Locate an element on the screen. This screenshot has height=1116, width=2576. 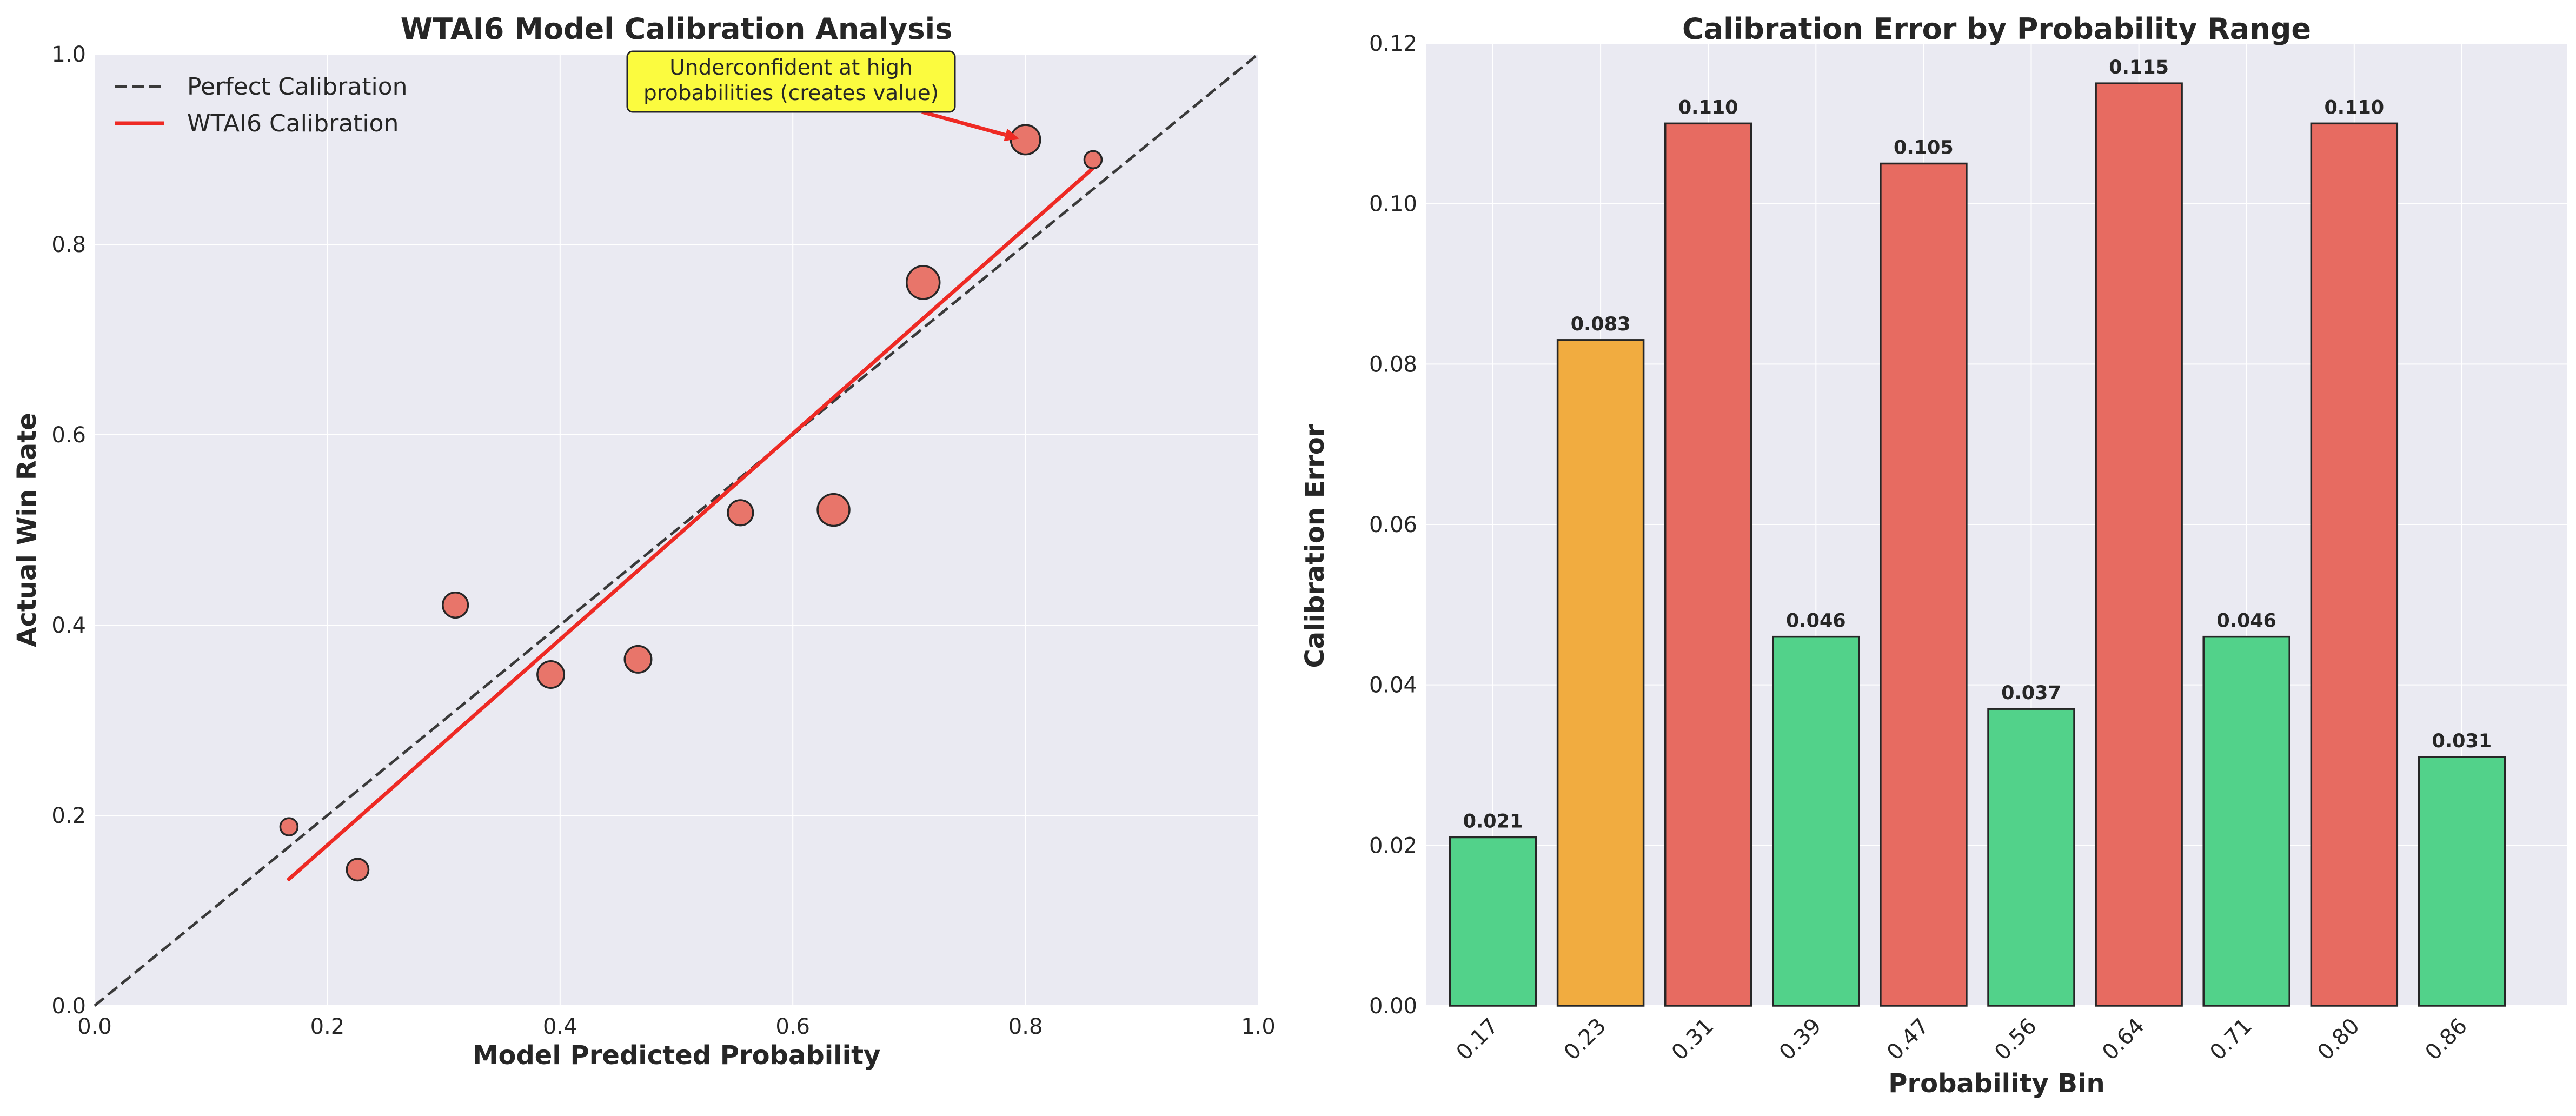
y-tick-label: 0.02 is located at coordinates (1393, 845).